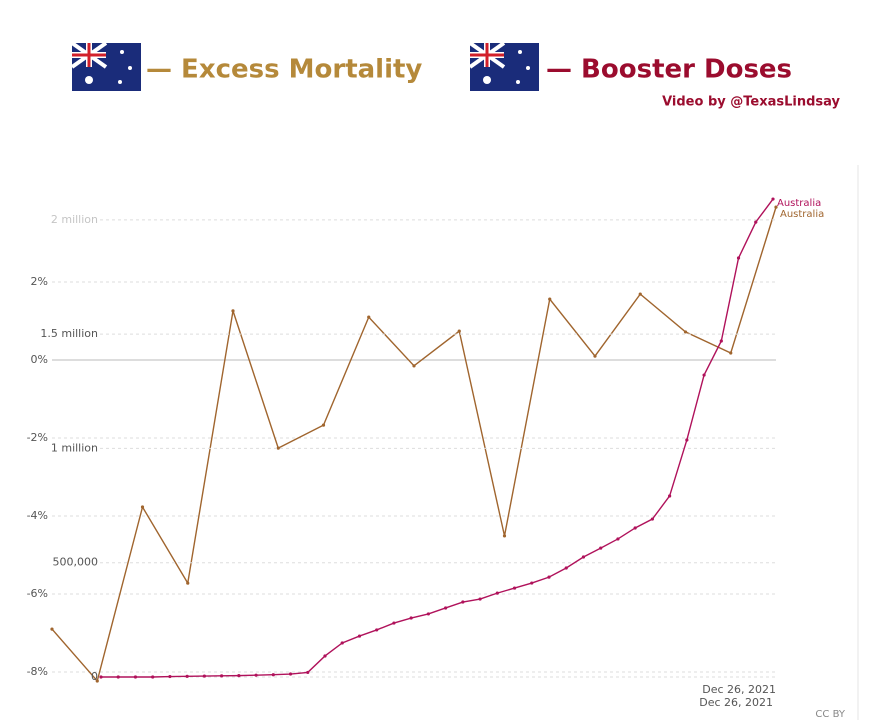 This screenshot has width=892, height=720. Describe the element at coordinates (74, 219) in the screenshot. I see `y-tick-label: 2 million` at that location.